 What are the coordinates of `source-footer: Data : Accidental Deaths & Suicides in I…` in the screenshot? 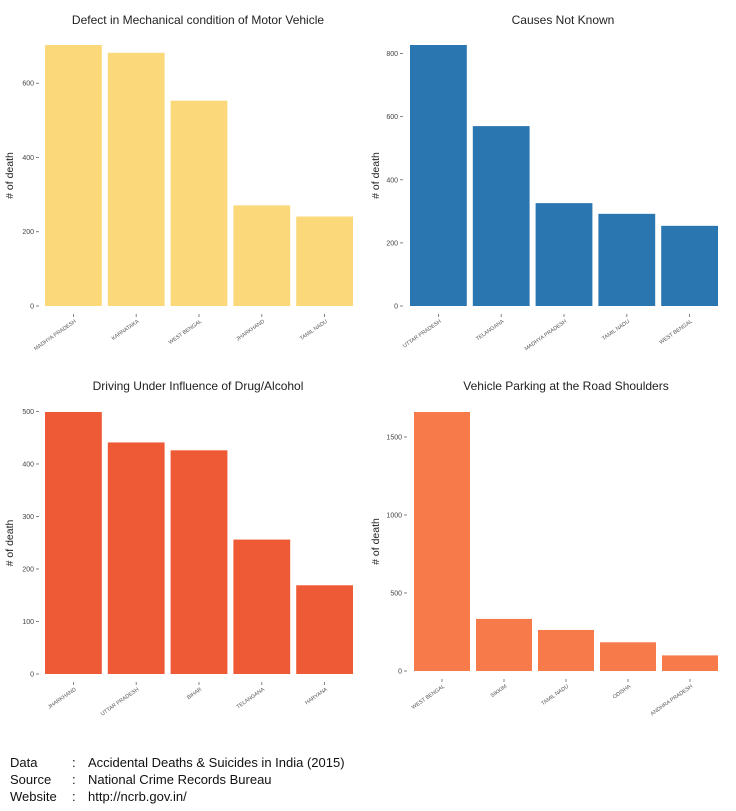 It's located at (177, 779).